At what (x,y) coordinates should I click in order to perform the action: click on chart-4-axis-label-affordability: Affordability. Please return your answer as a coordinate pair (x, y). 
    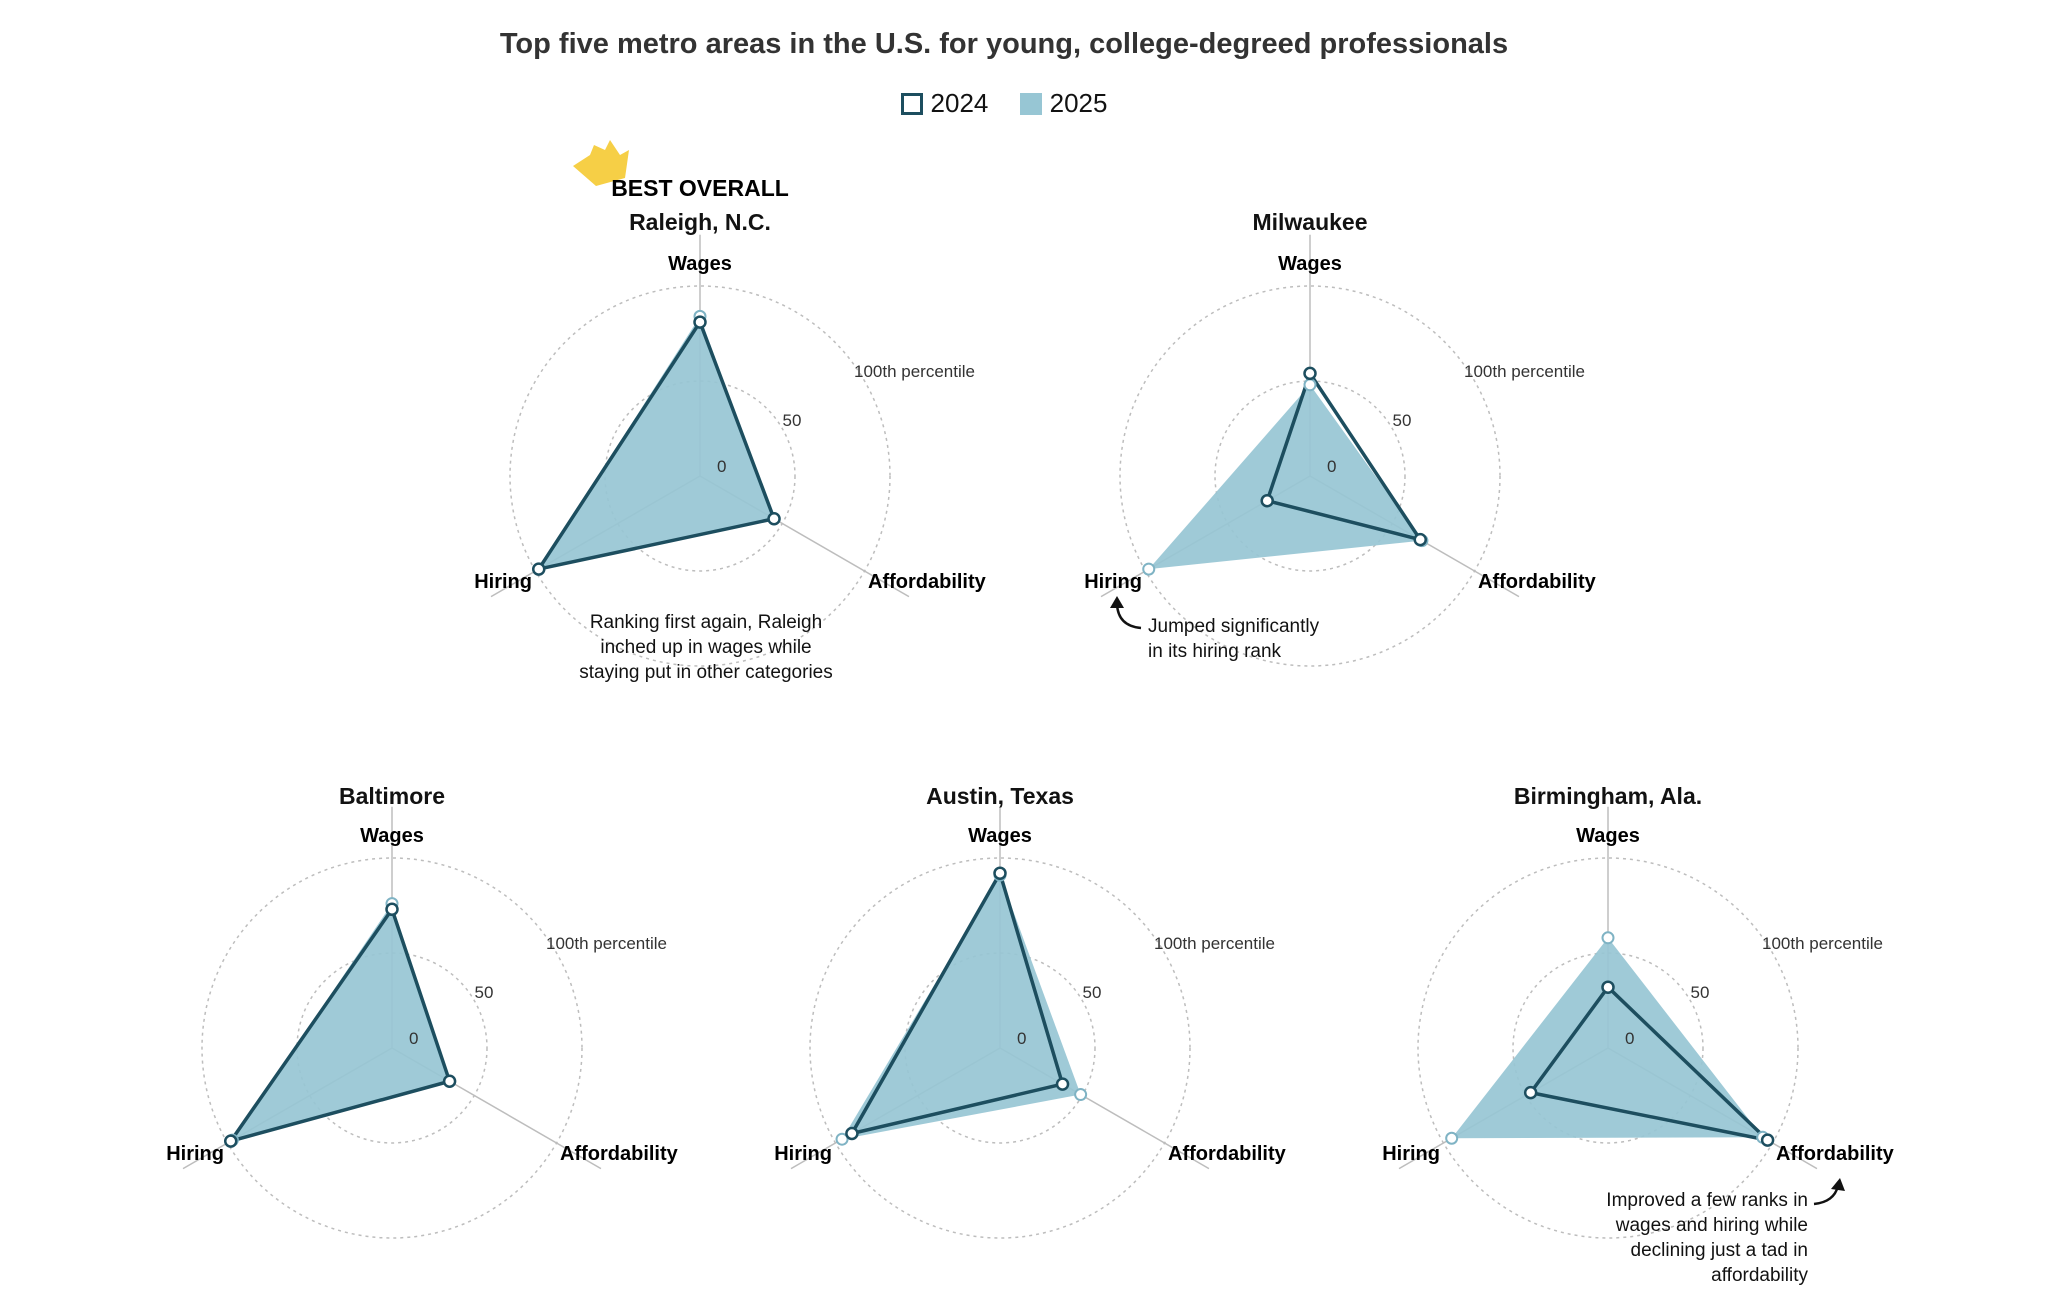
    Looking at the image, I should click on (1227, 1154).